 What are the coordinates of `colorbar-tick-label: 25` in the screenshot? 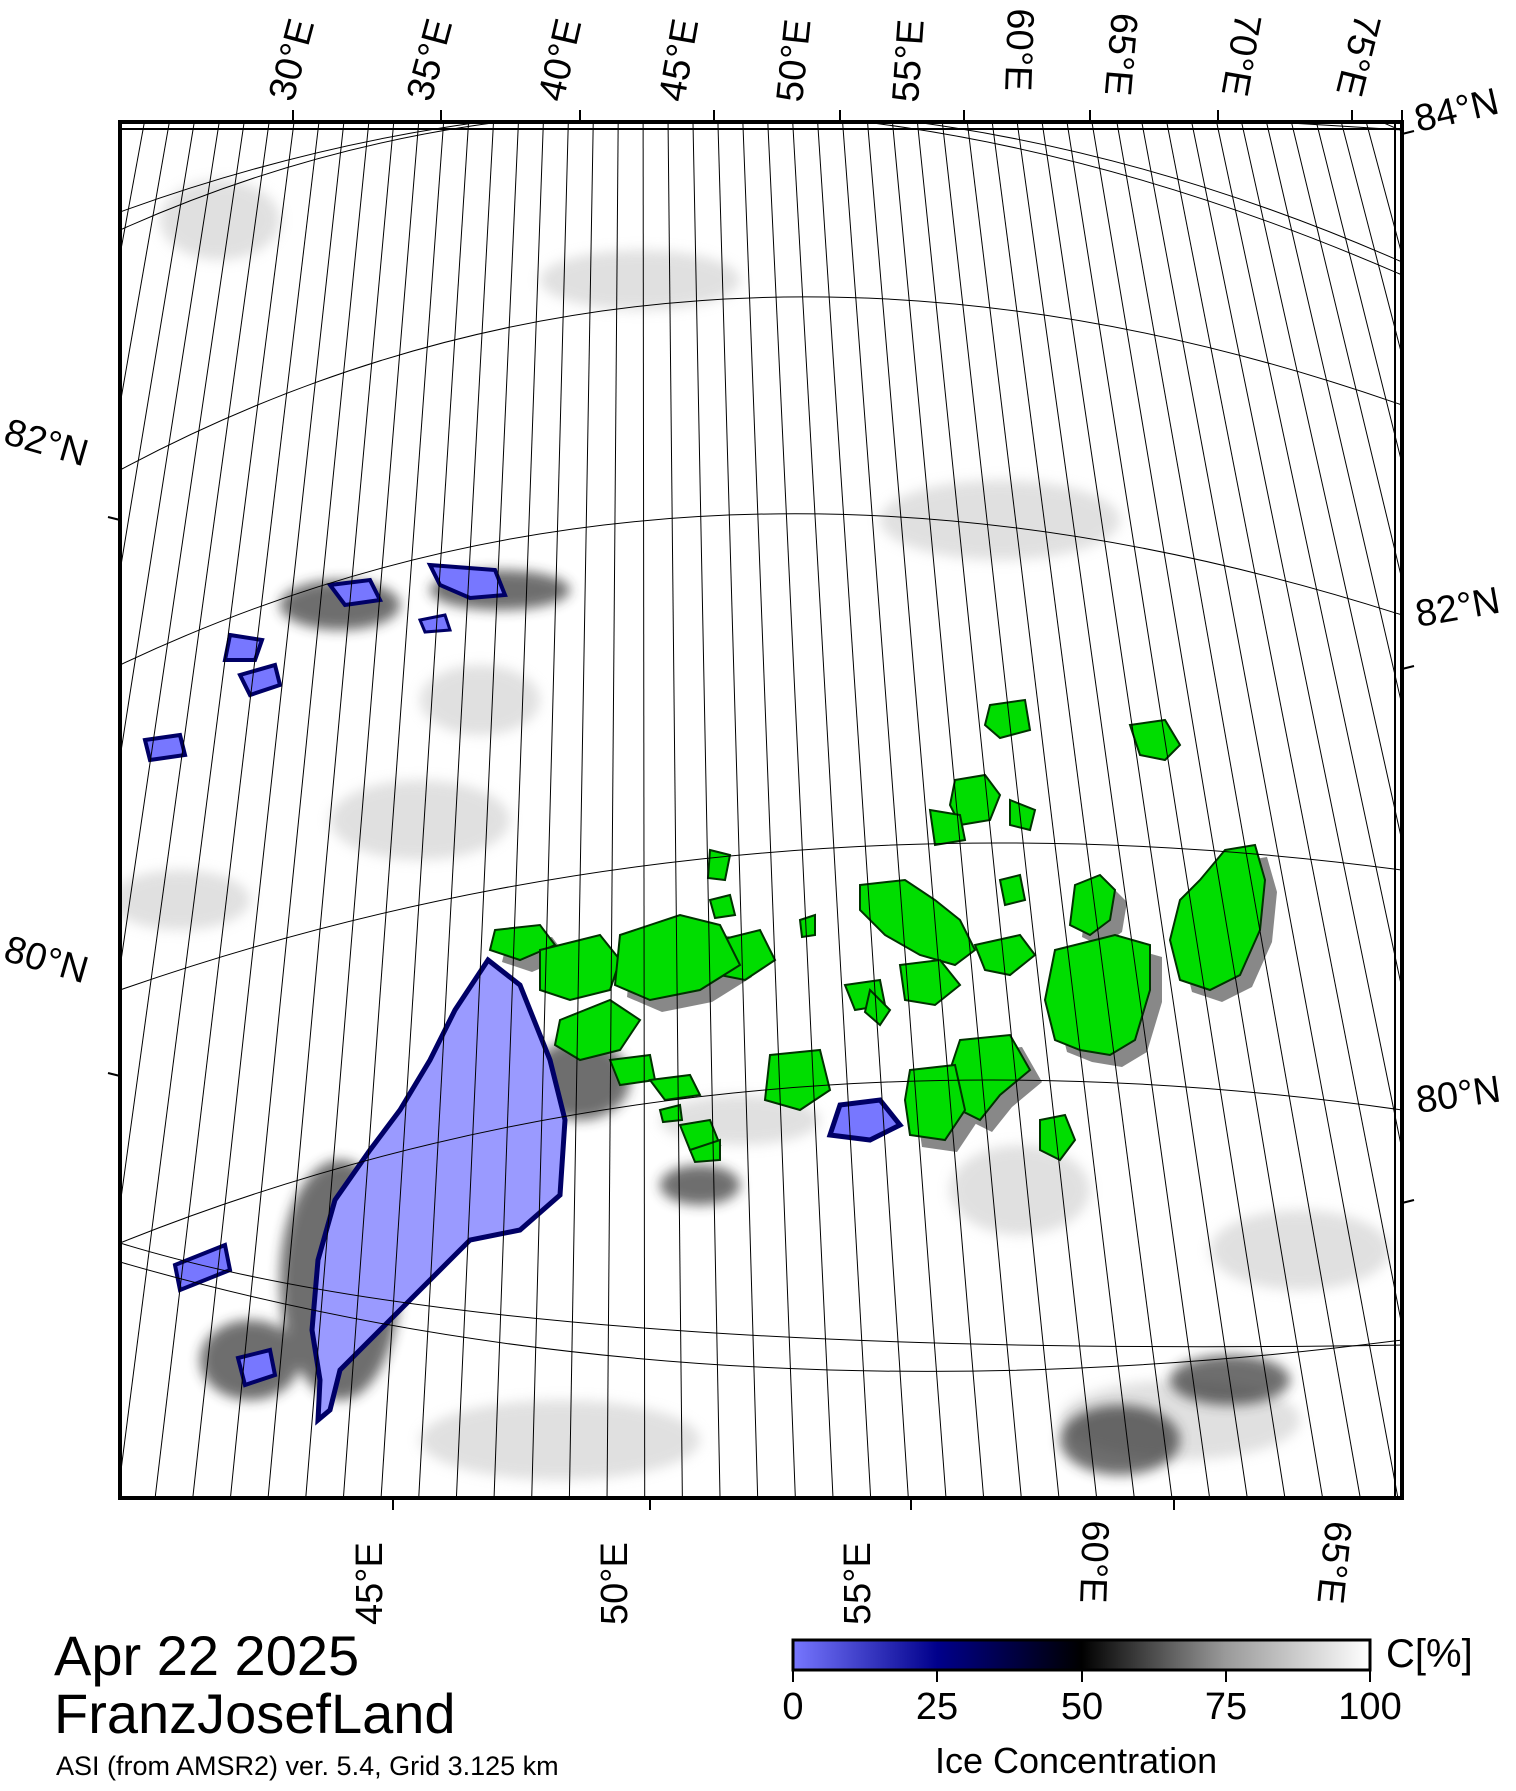 It's located at (937, 1707).